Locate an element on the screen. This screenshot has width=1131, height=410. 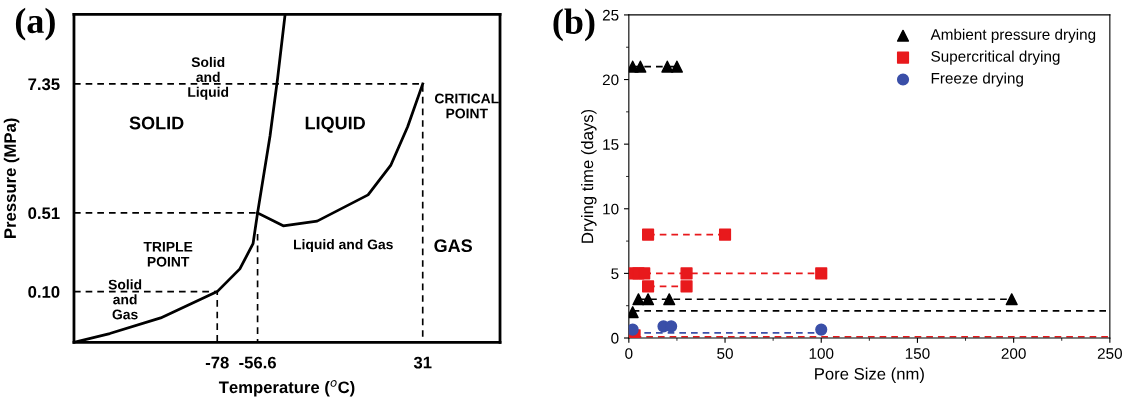
x-tick-label: 31 is located at coordinates (422, 362).